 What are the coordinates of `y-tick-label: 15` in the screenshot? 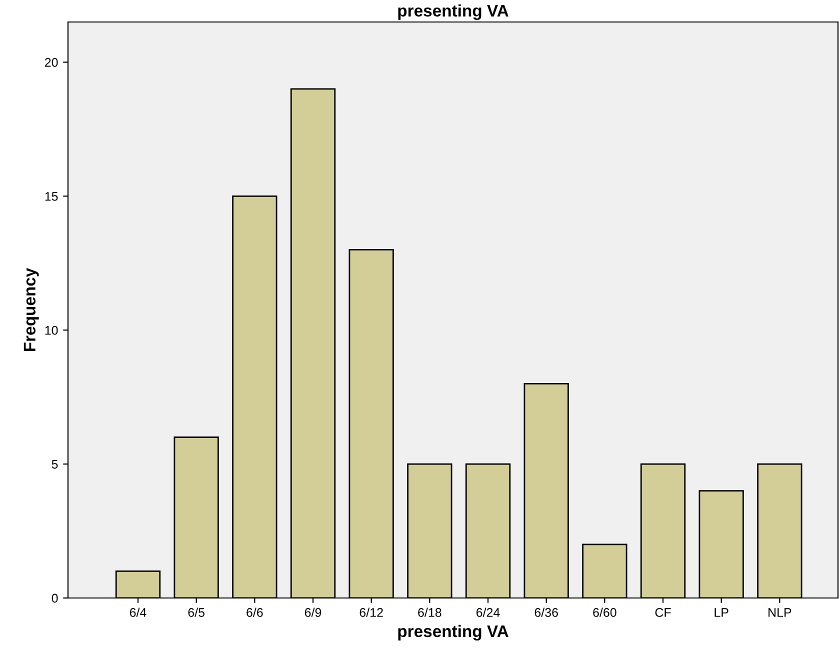 It's located at (51, 196).